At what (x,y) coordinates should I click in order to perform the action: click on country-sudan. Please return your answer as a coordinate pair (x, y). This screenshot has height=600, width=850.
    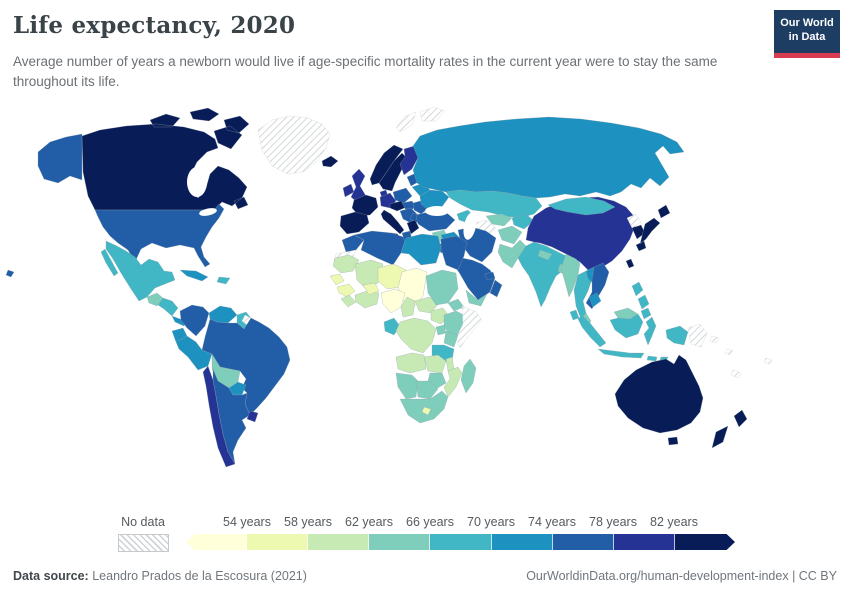
    Looking at the image, I should click on (442, 287).